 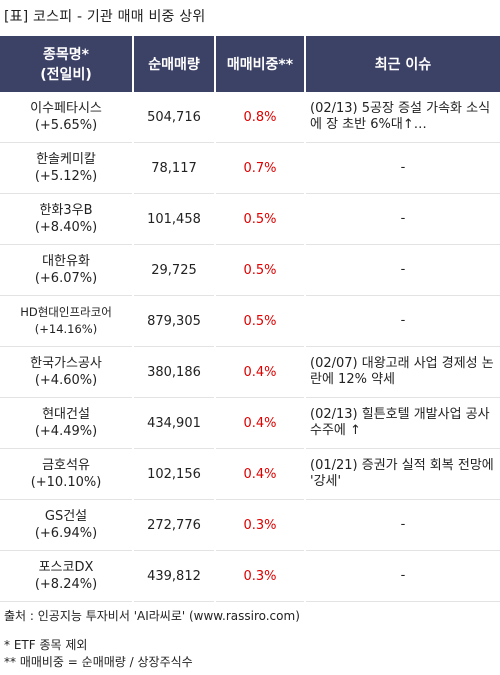 What do you see at coordinates (66, 261) in the screenshot?
I see `stock-name: 대한유화` at bounding box center [66, 261].